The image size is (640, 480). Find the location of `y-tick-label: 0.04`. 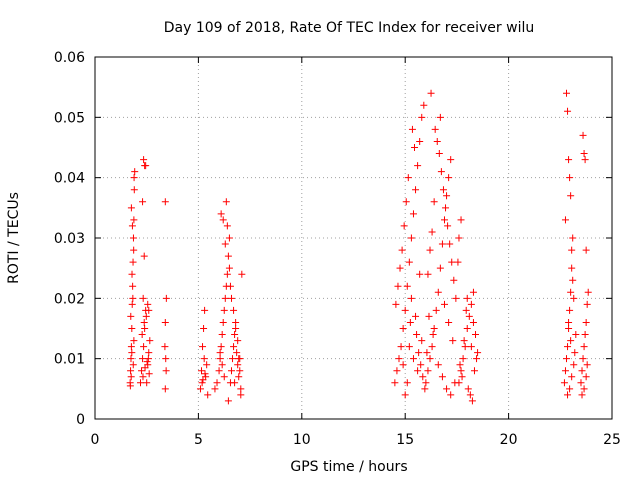

y-tick-label: 0.04 is located at coordinates (69, 179).